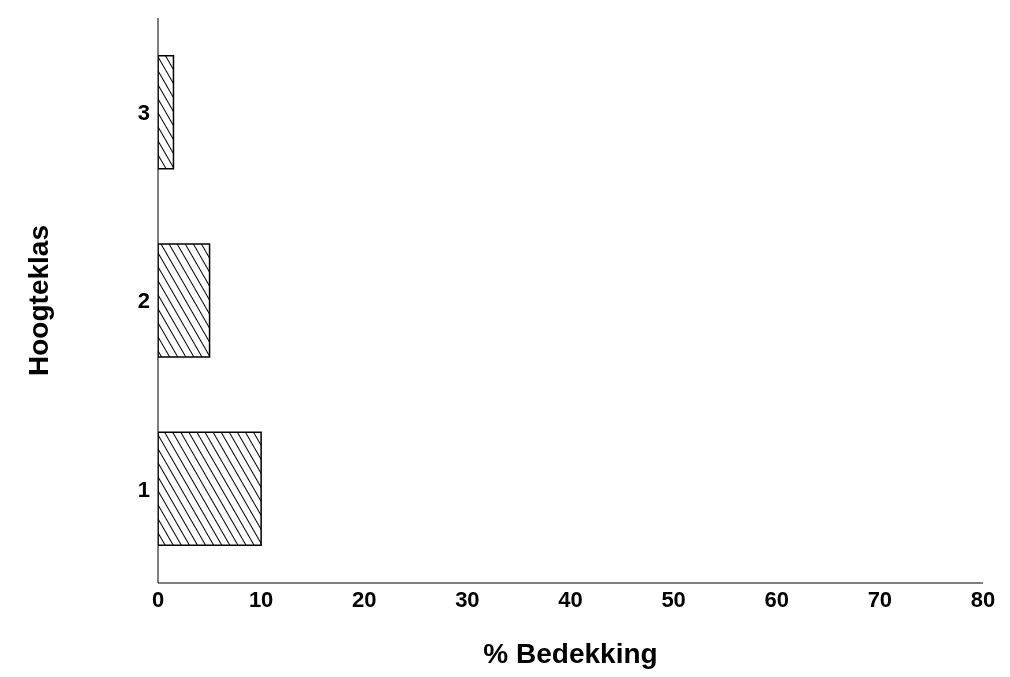 This screenshot has width=1010, height=677. What do you see at coordinates (143, 489) in the screenshot?
I see `y-tick-label: 1` at bounding box center [143, 489].